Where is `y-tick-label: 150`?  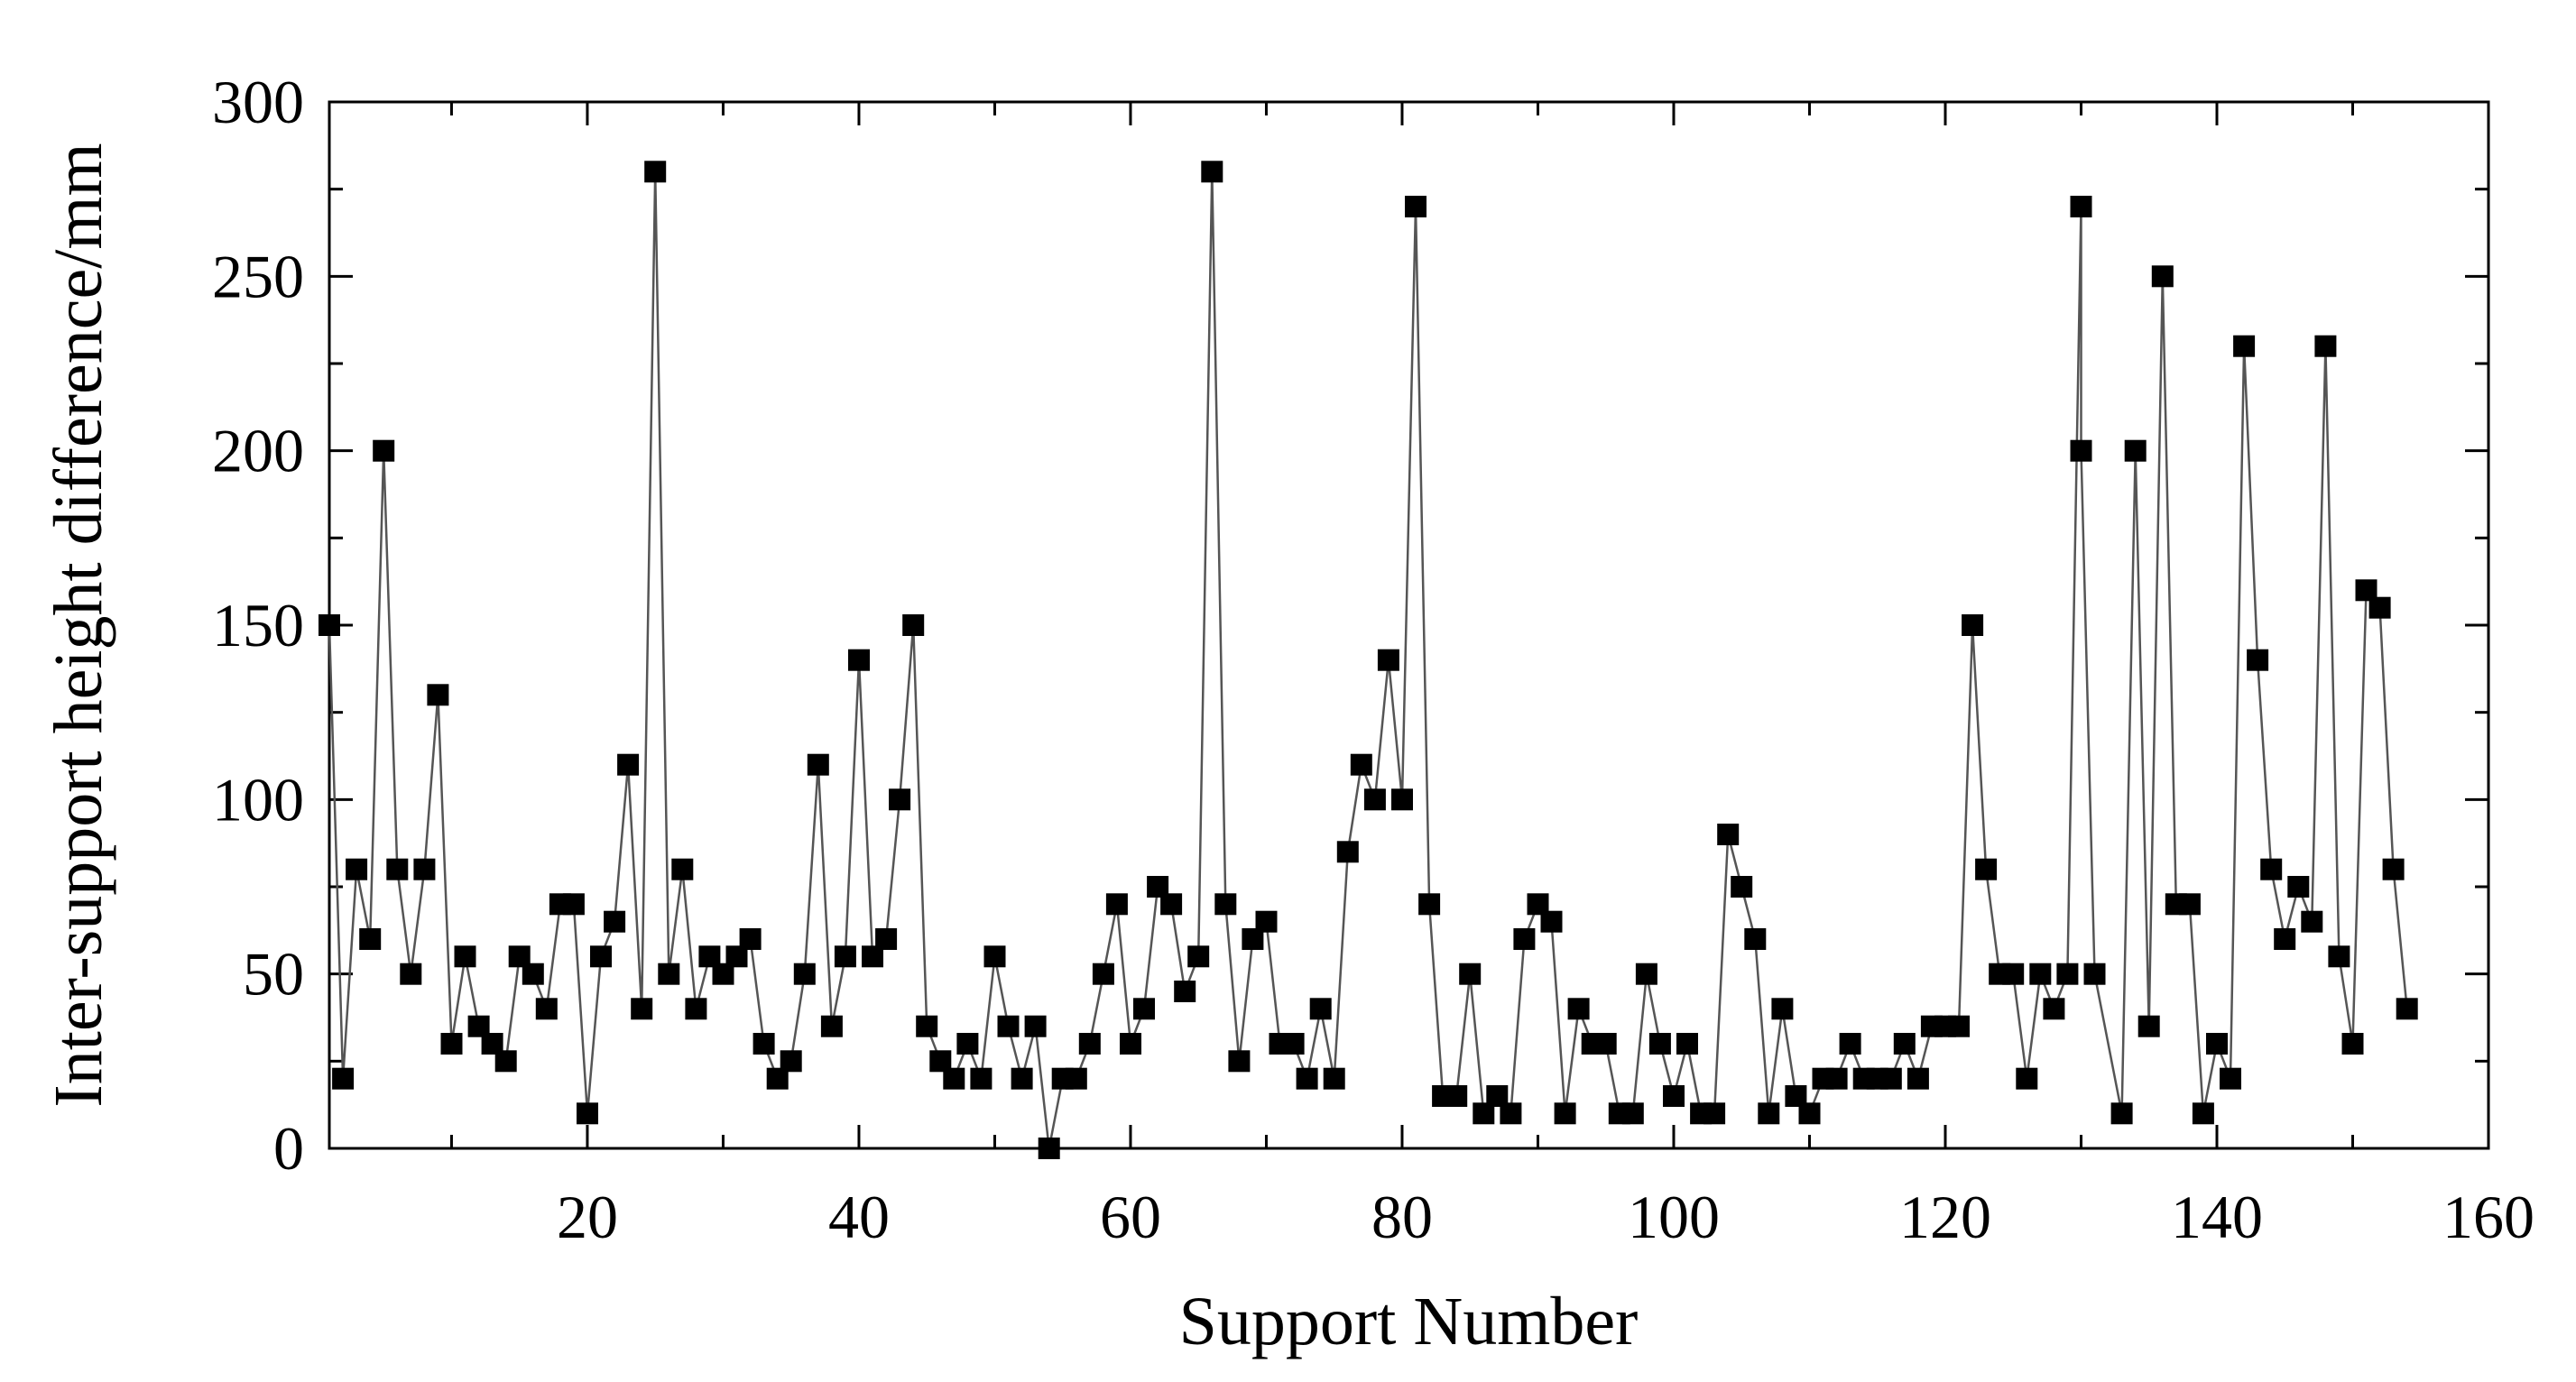
y-tick-label: 150 is located at coordinates (258, 625).